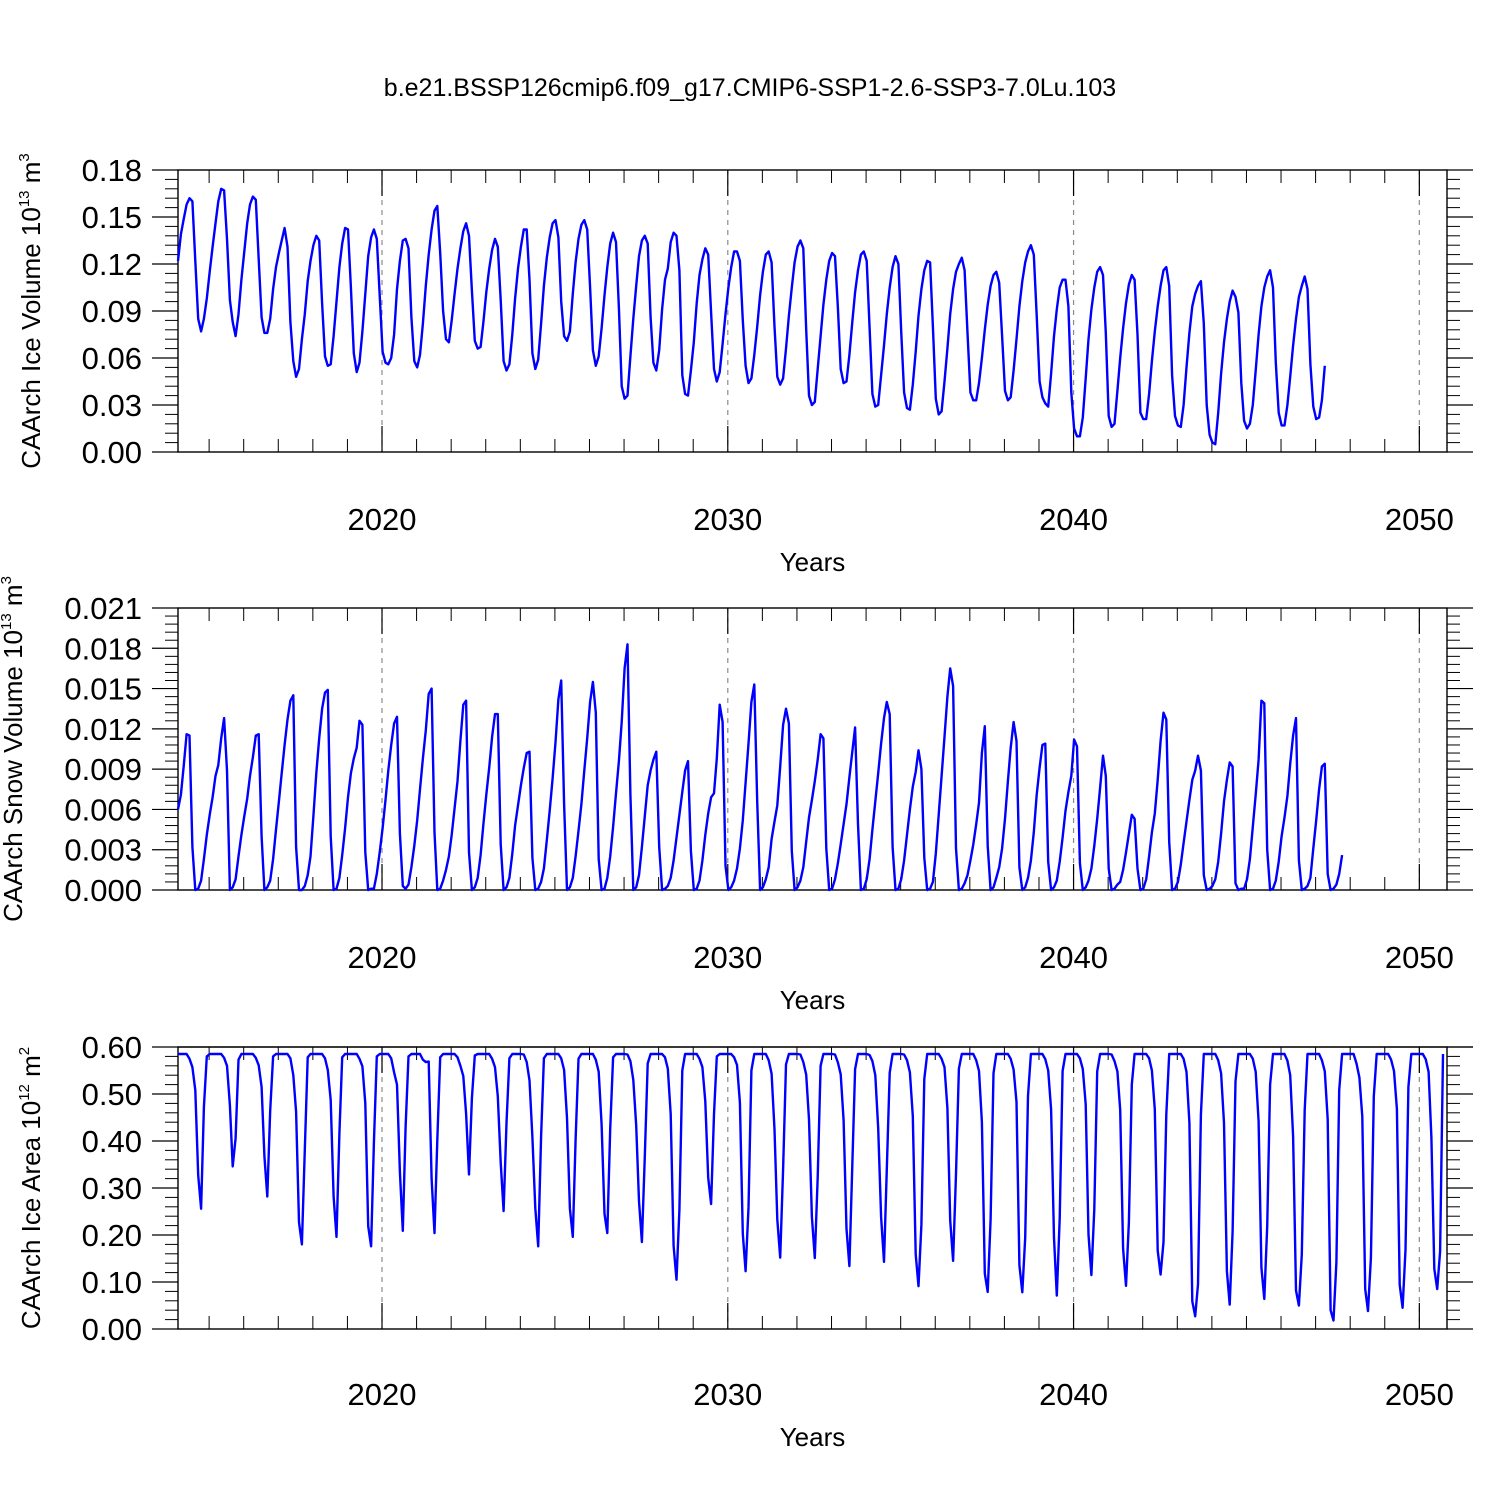  What do you see at coordinates (112, 405) in the screenshot?
I see `y-tick-label: 0.03` at bounding box center [112, 405].